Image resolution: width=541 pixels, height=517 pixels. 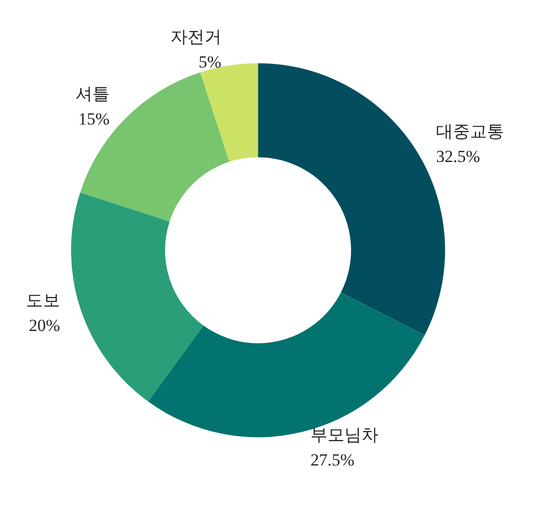 What do you see at coordinates (344, 435) in the screenshot?
I see `slice-label: 부모님차` at bounding box center [344, 435].